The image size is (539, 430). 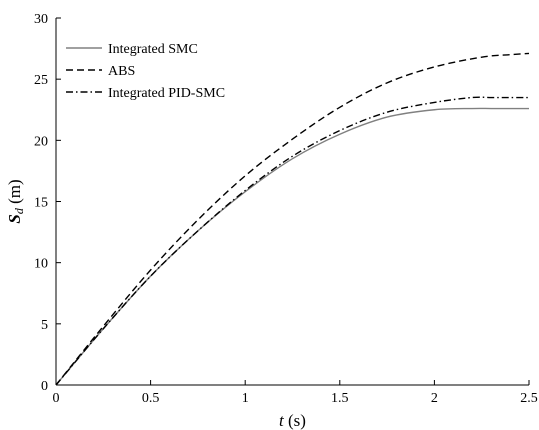 What do you see at coordinates (44, 325) in the screenshot?
I see `y-tick-label: 5` at bounding box center [44, 325].